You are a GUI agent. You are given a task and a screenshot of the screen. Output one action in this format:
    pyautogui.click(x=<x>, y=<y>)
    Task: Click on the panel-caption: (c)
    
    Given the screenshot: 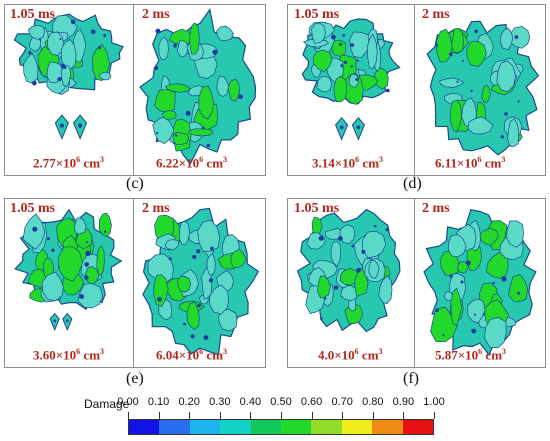 What is the action you would take?
    pyautogui.click(x=135, y=183)
    